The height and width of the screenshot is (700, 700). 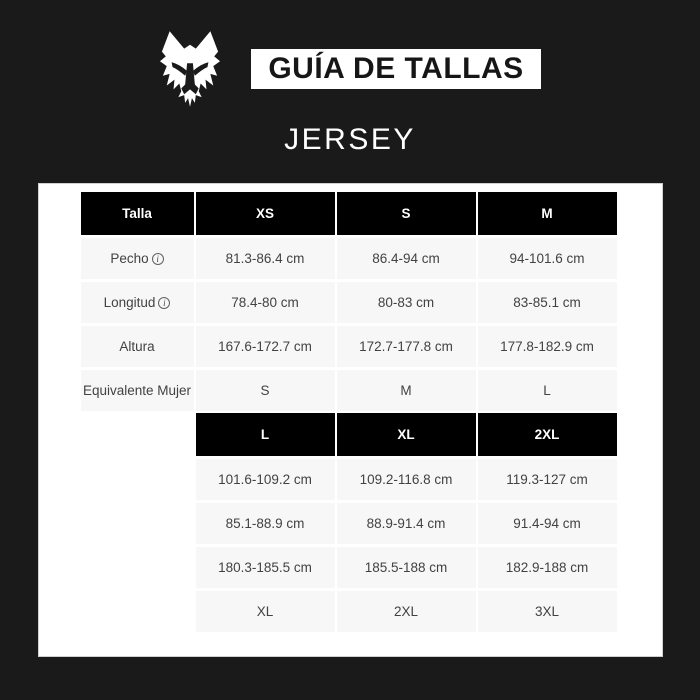 What do you see at coordinates (265, 434) in the screenshot?
I see `size-header-cell: L` at bounding box center [265, 434].